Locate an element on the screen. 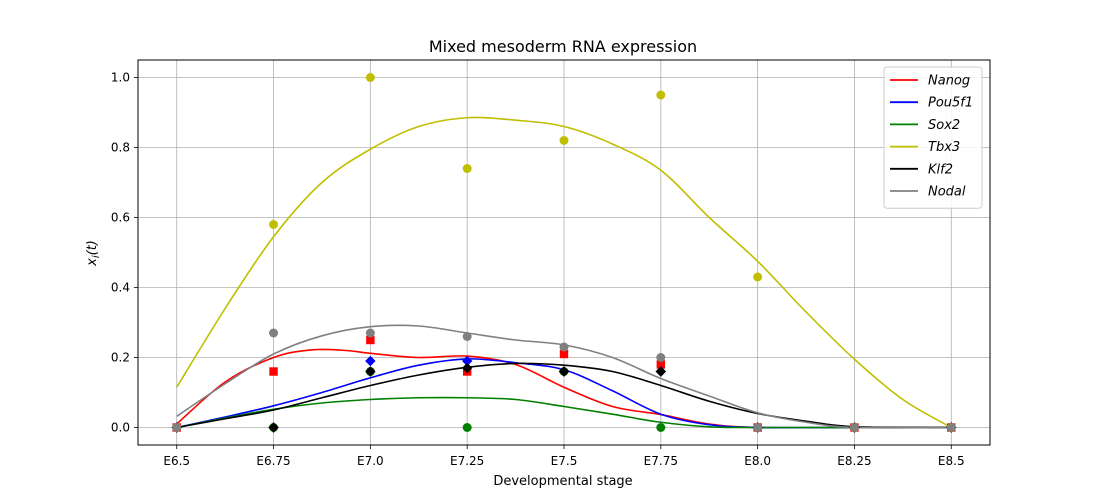 The width and height of the screenshot is (1100, 500). y-tick-label: 0.2 is located at coordinates (120, 358).